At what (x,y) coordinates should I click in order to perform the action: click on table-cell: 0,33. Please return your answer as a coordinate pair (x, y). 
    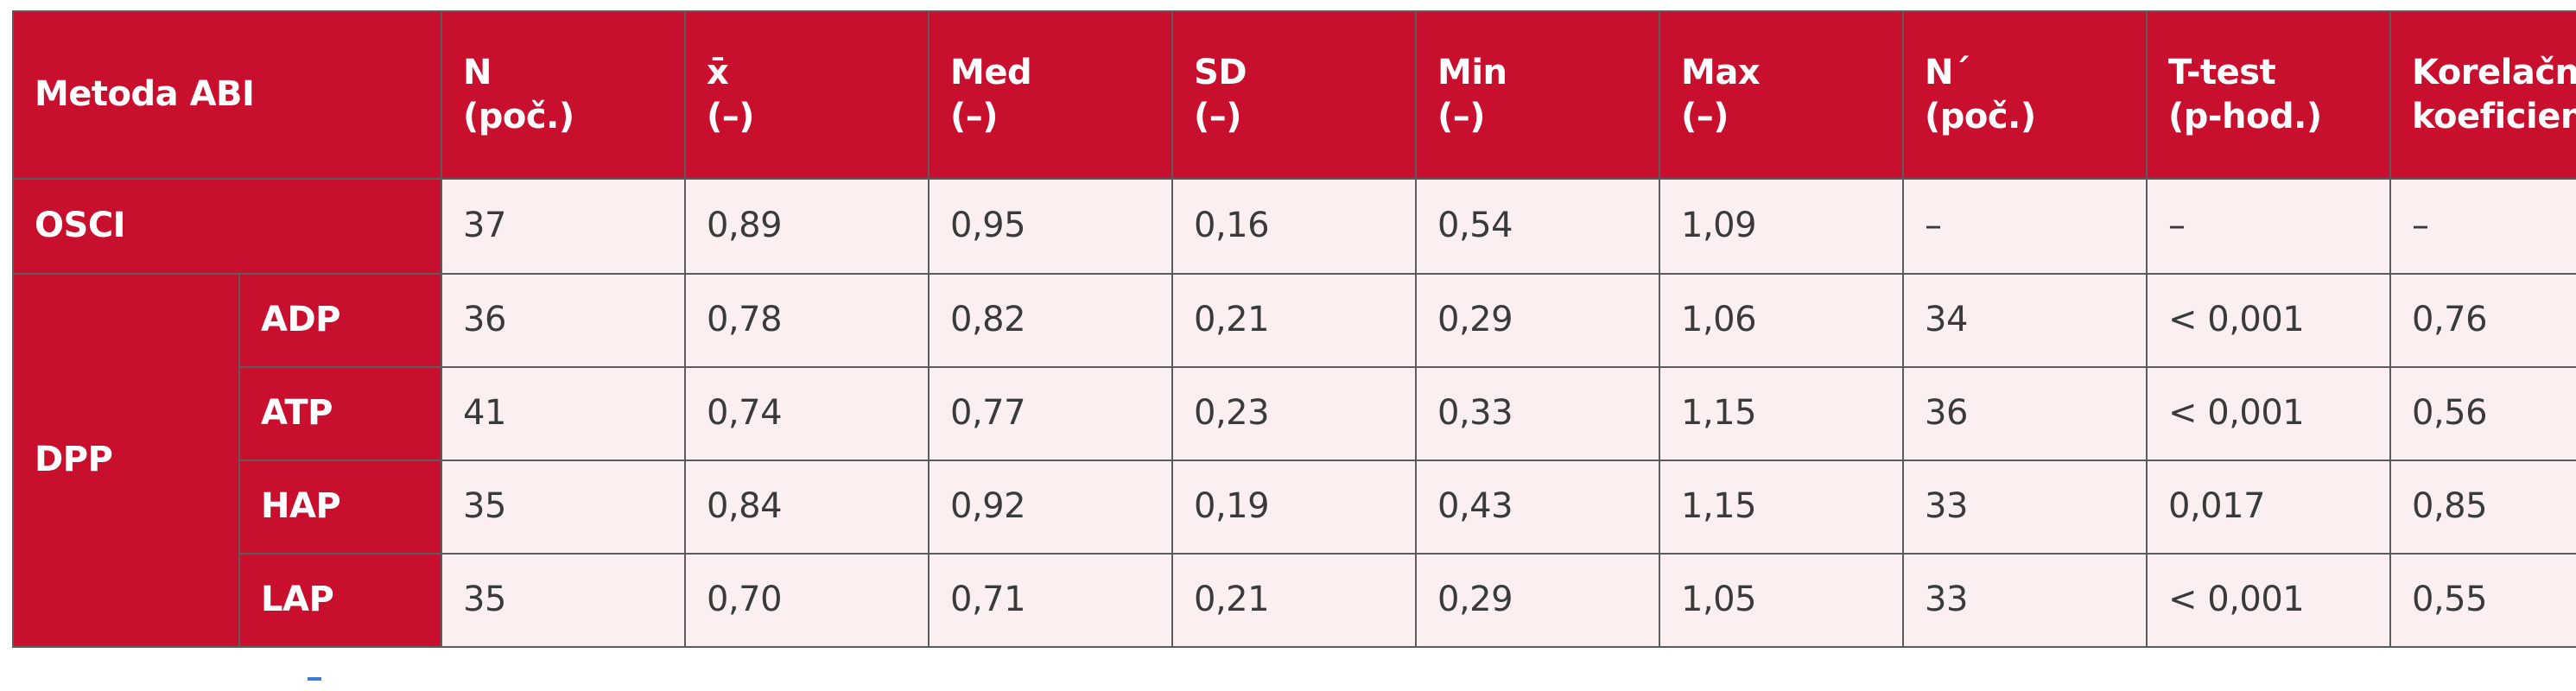
    Looking at the image, I should click on (1538, 413).